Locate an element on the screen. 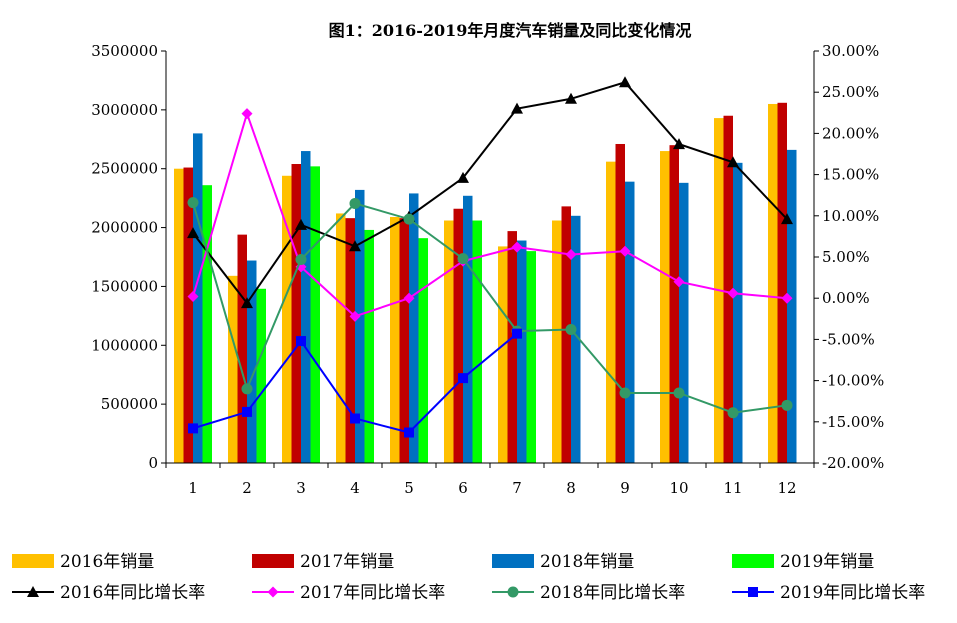 The image size is (957, 623). x-tick-label: 8 is located at coordinates (571, 488).